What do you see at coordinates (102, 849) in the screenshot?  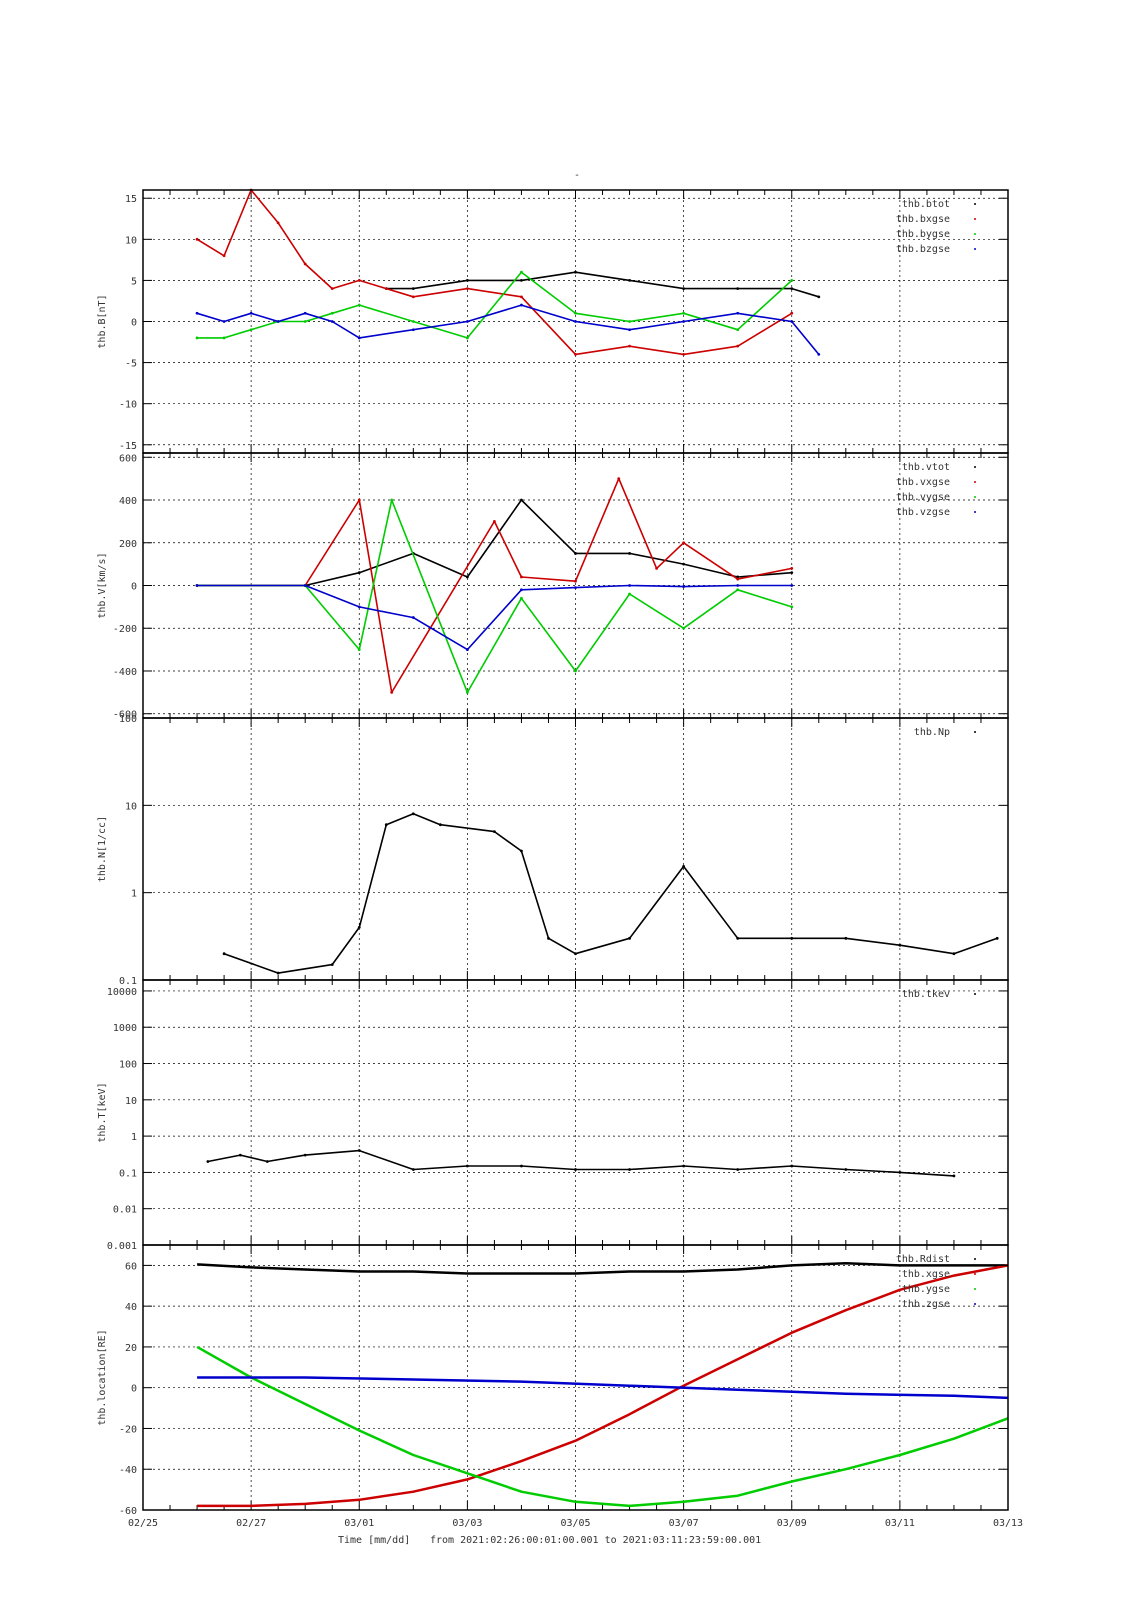 I see `y-axis-label: thb.N[1/cc]` at bounding box center [102, 849].